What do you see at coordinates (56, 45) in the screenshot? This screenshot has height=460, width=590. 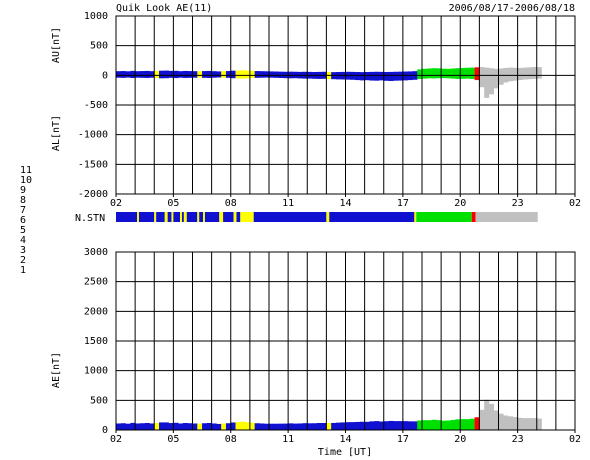 I see `y-axis-label: AU[nT]` at bounding box center [56, 45].